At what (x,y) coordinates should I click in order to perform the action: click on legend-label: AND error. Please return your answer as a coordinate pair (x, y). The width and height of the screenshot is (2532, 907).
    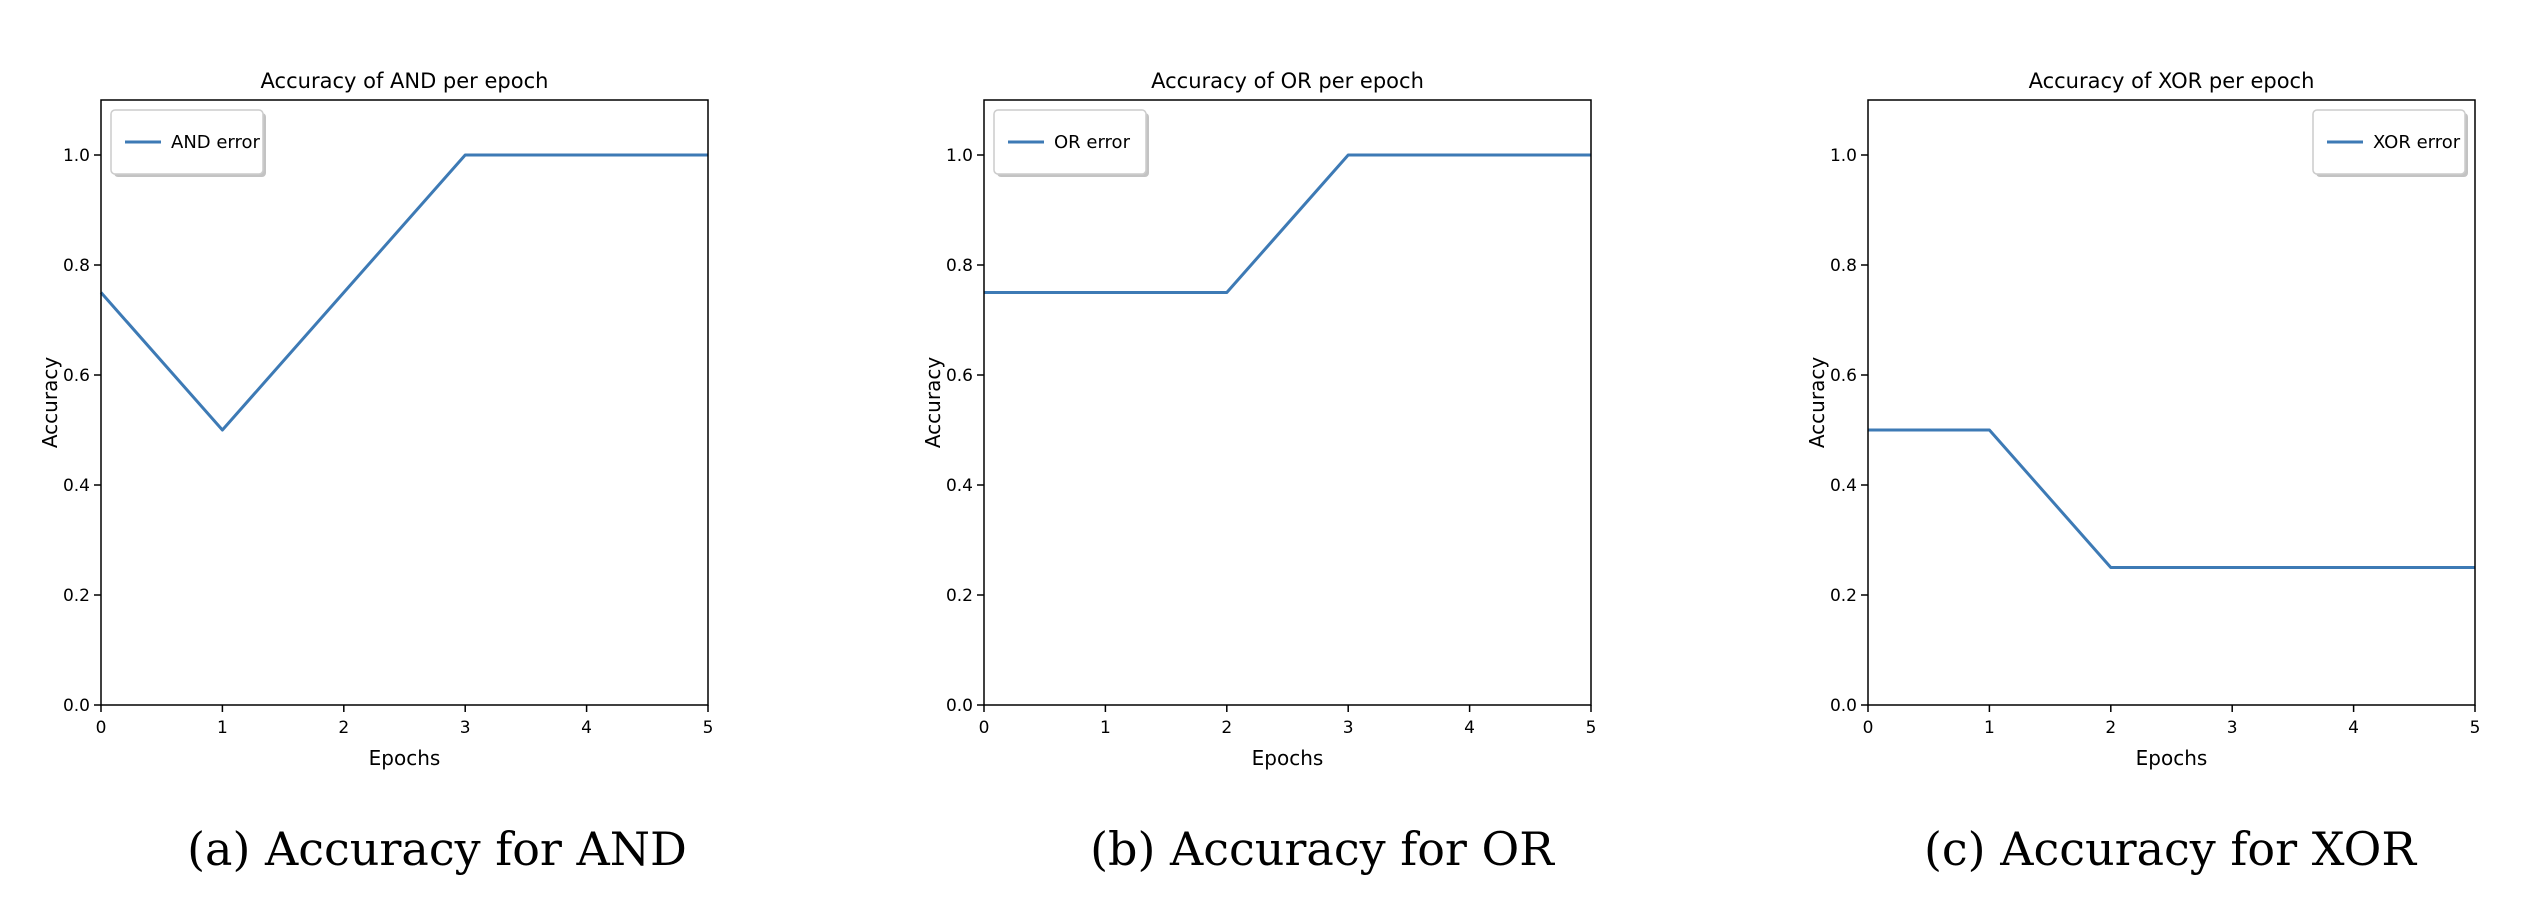
    Looking at the image, I should click on (216, 142).